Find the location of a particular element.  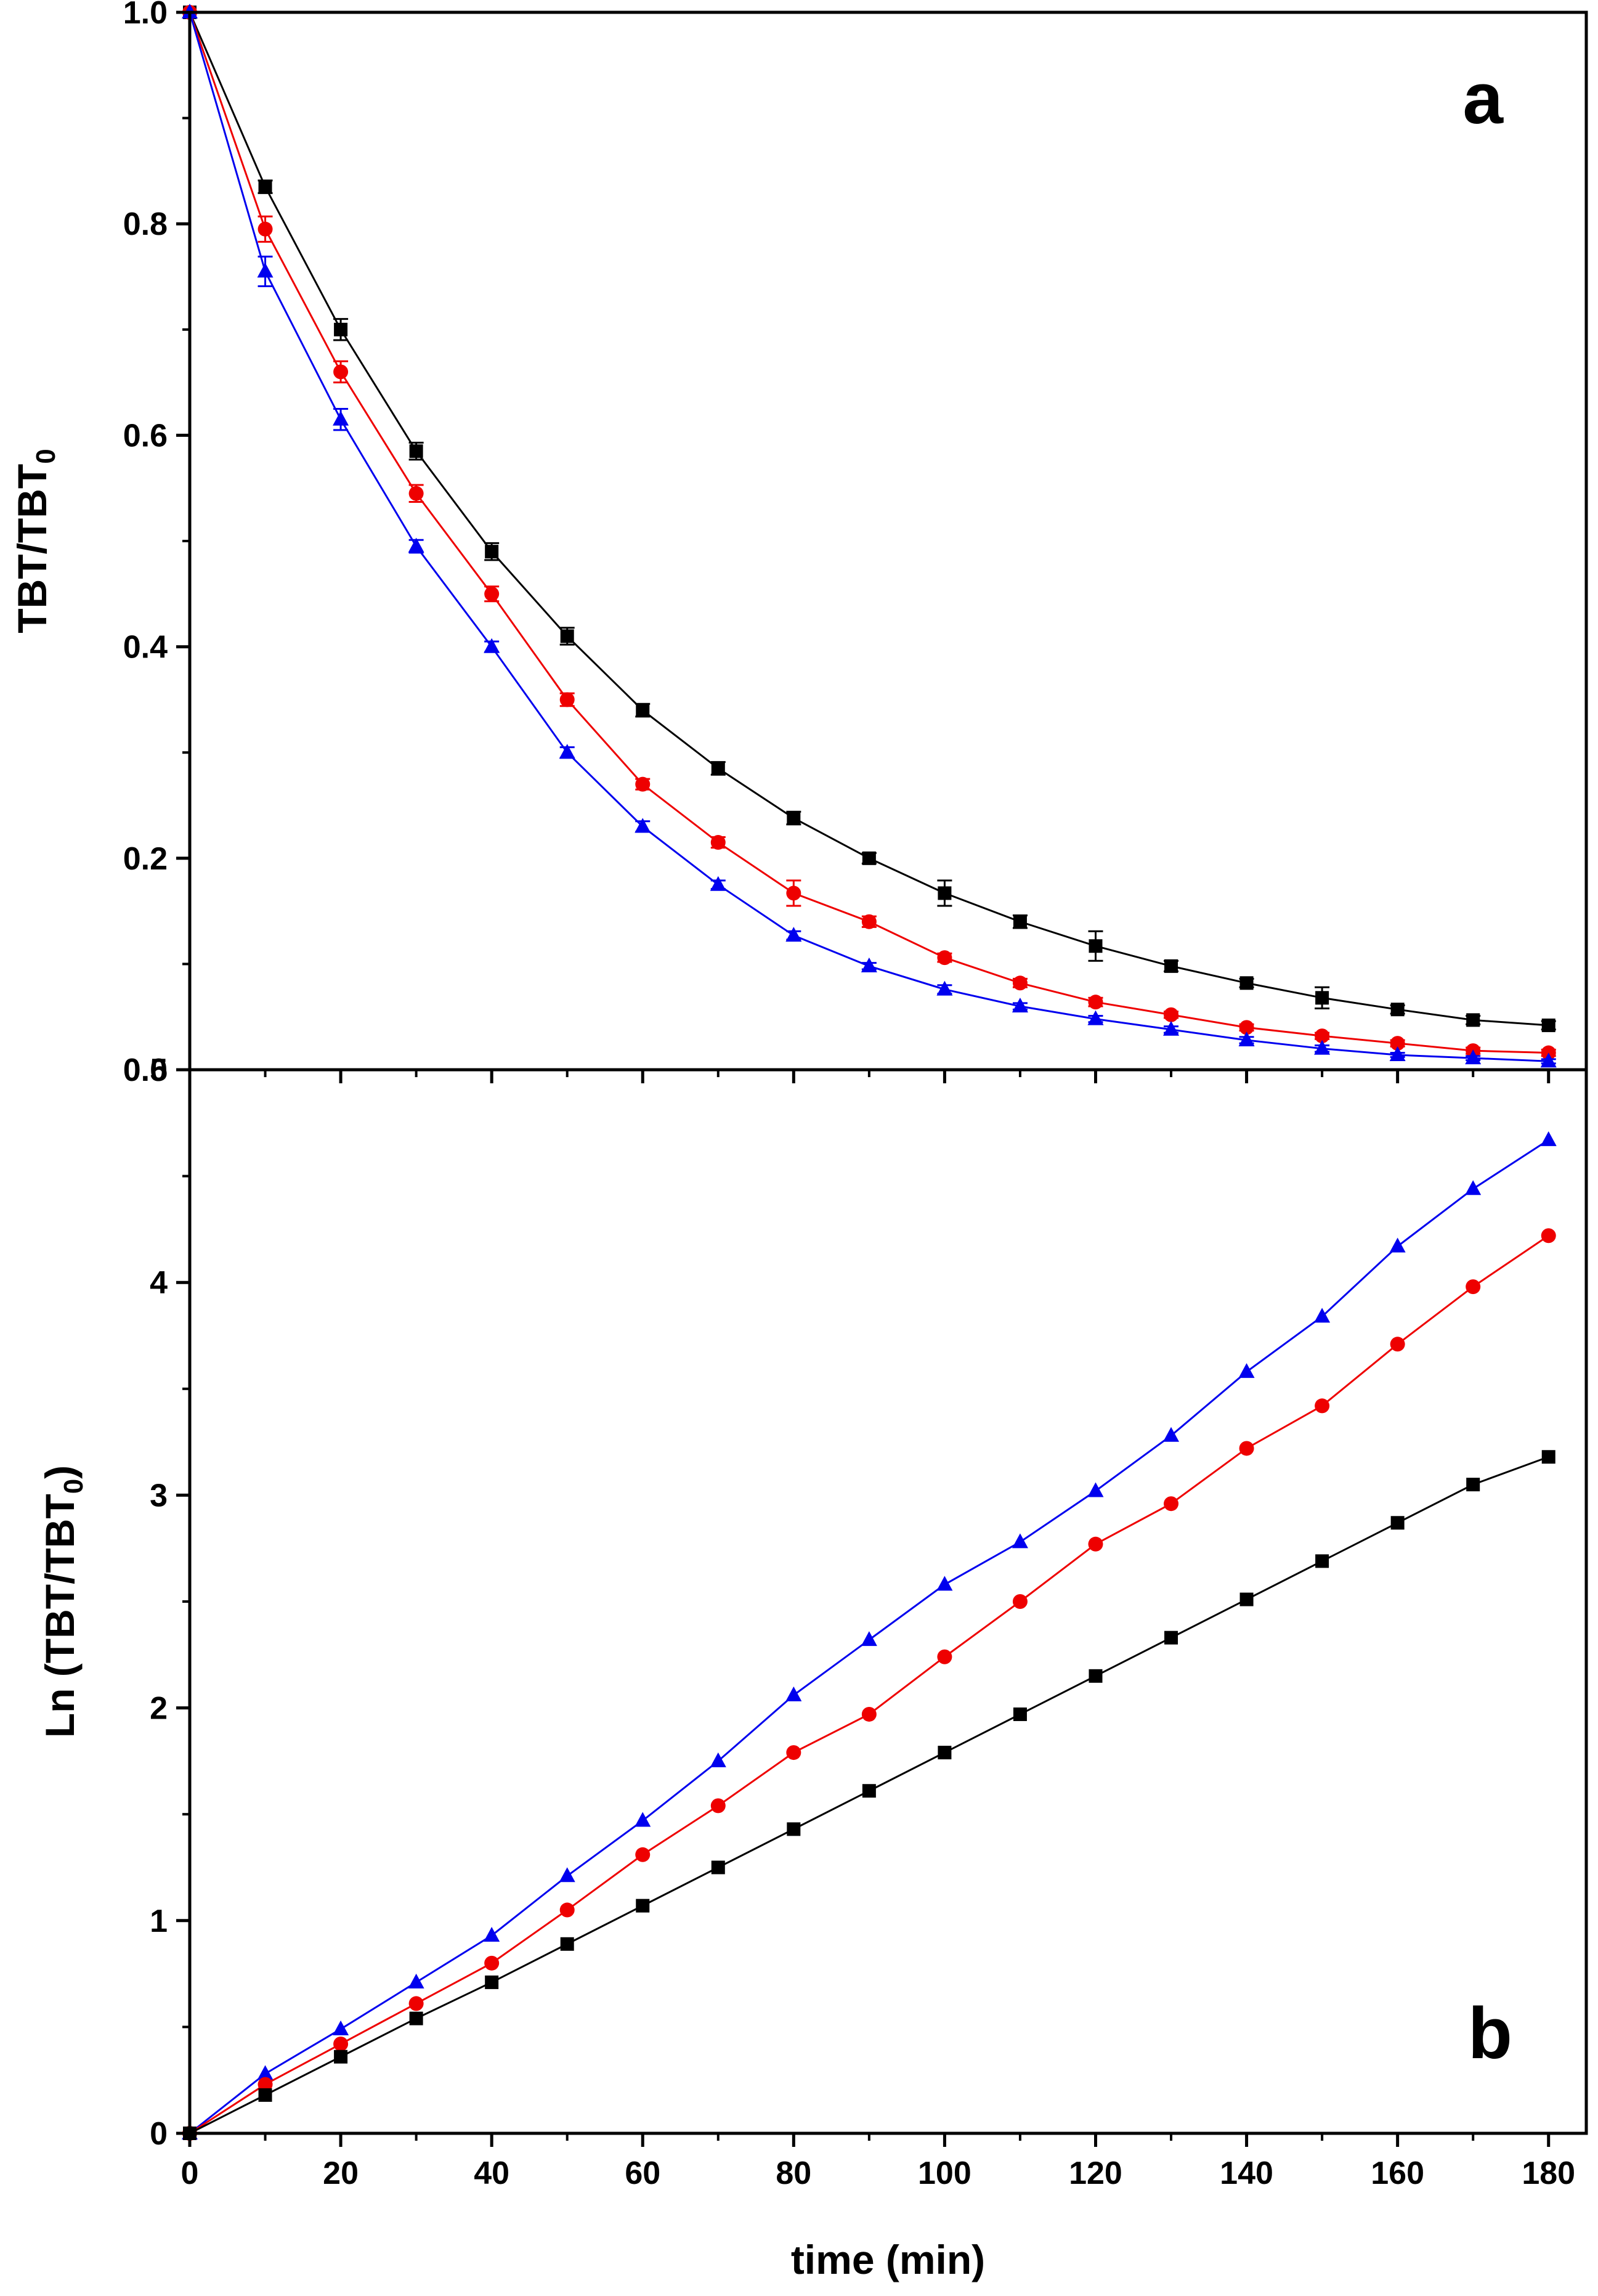

x-tick-label: 180 is located at coordinates (1548, 2173).